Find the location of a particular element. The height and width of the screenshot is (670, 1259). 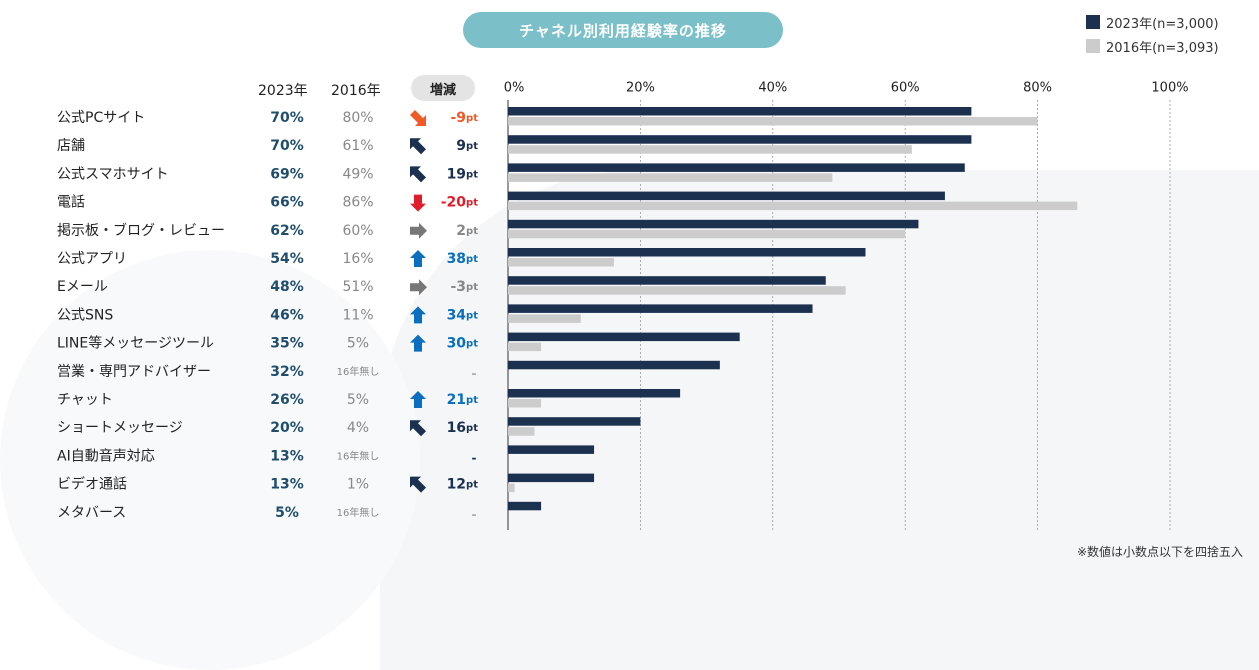

value-label-2016: 4% is located at coordinates (358, 428).